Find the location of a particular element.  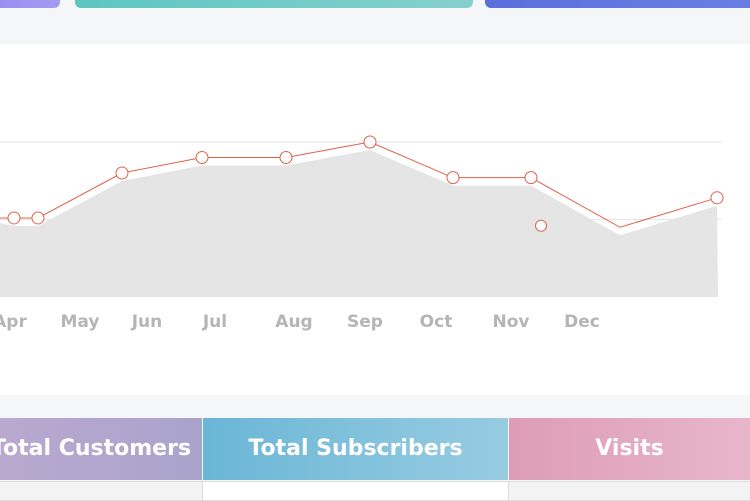

x-tick-label: Dec is located at coordinates (582, 322).